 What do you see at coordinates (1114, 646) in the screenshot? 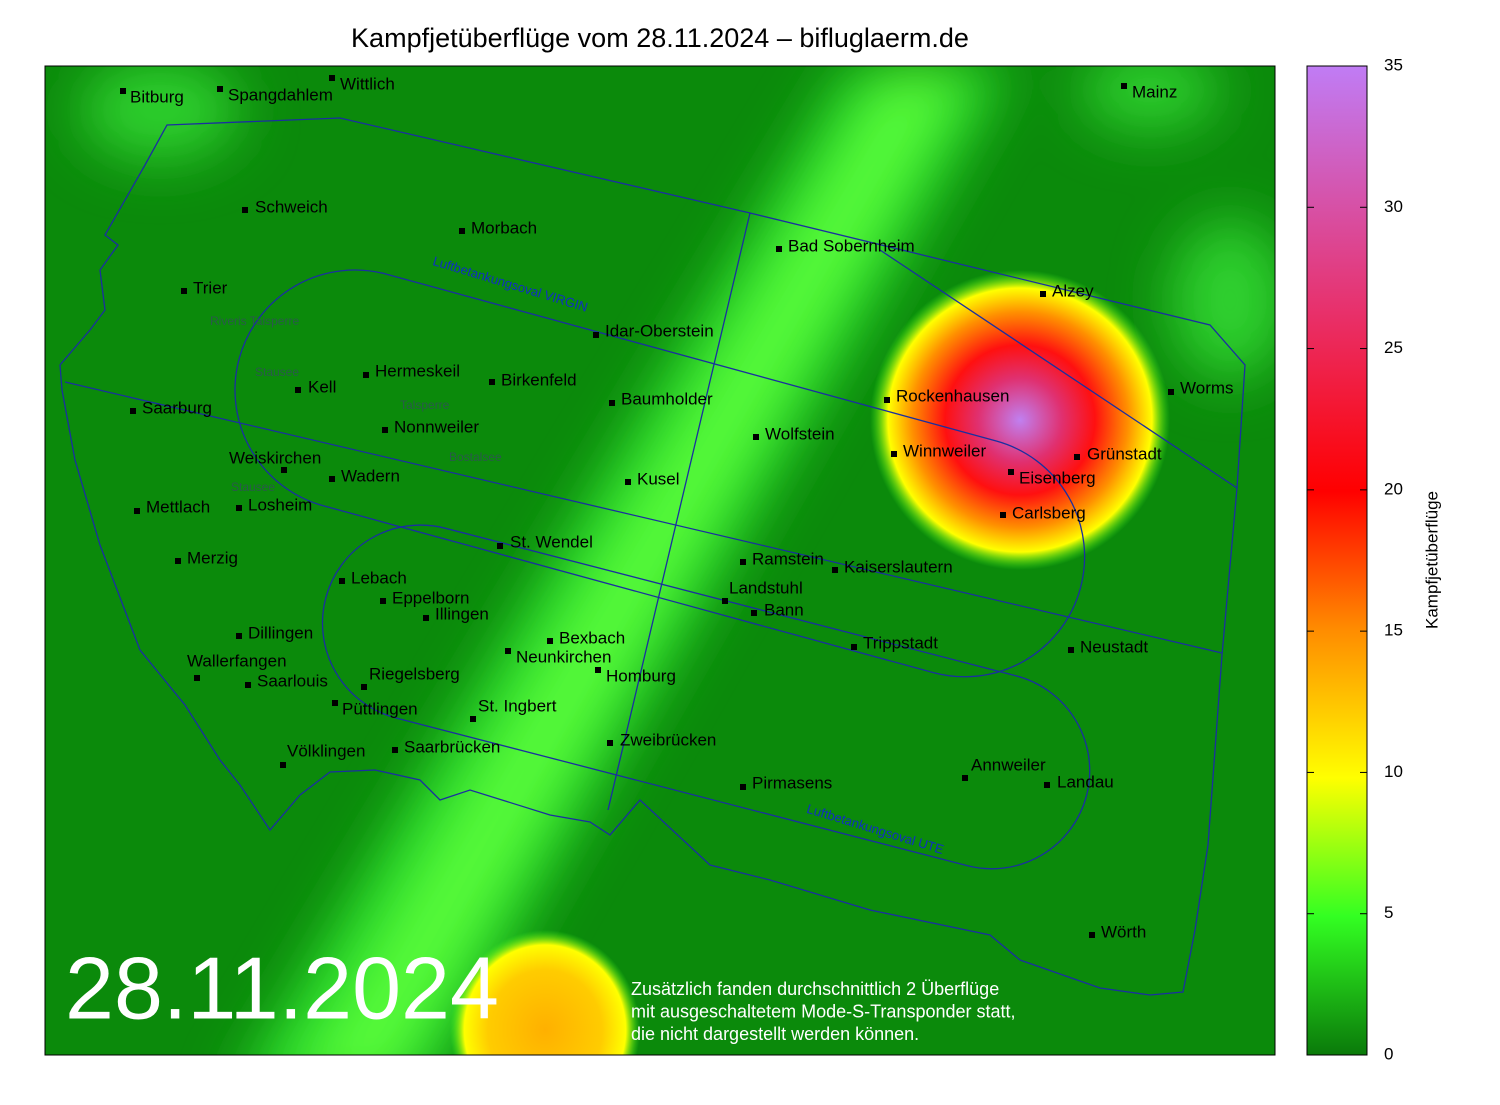
I see `city-label: Neustadt` at bounding box center [1114, 646].